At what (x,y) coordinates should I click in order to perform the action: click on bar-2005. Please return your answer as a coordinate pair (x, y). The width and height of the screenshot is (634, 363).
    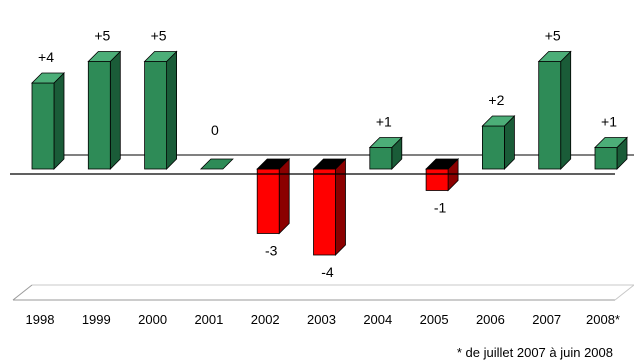
    Looking at the image, I should click on (442, 175).